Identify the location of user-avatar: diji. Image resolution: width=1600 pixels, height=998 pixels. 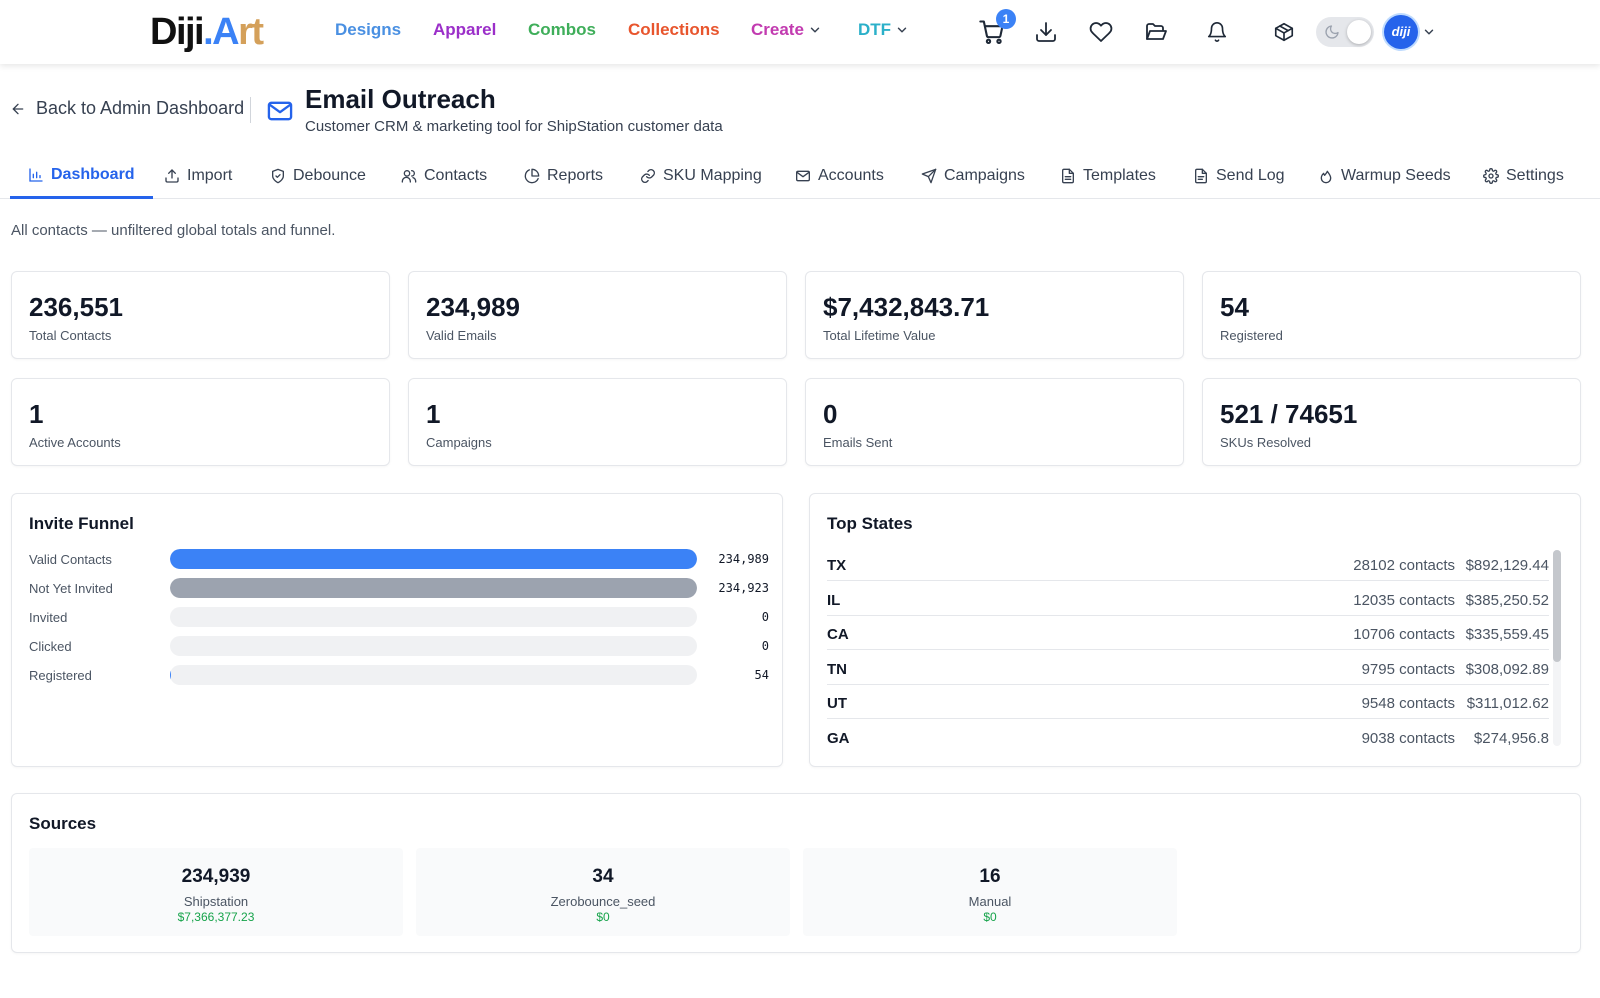
(1401, 32).